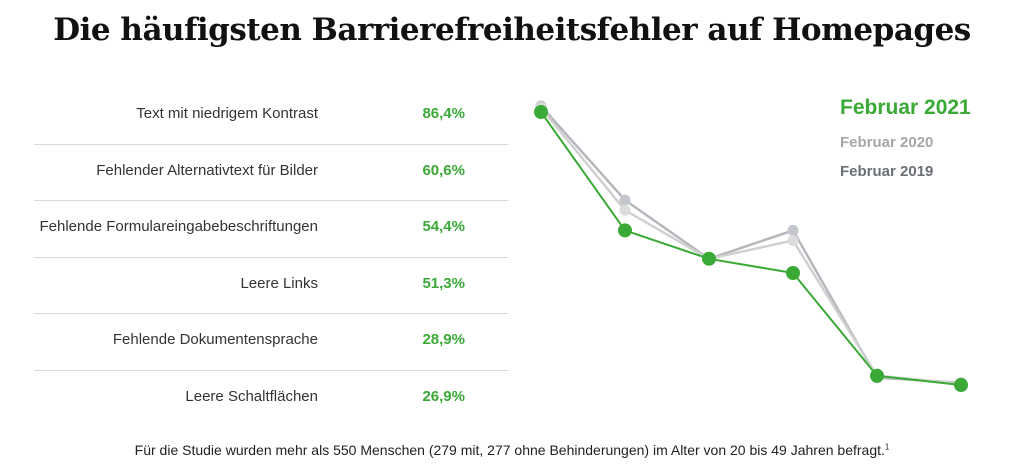  I want to click on row-label: Text mit niedrigem Kontrast, so click(227, 113).